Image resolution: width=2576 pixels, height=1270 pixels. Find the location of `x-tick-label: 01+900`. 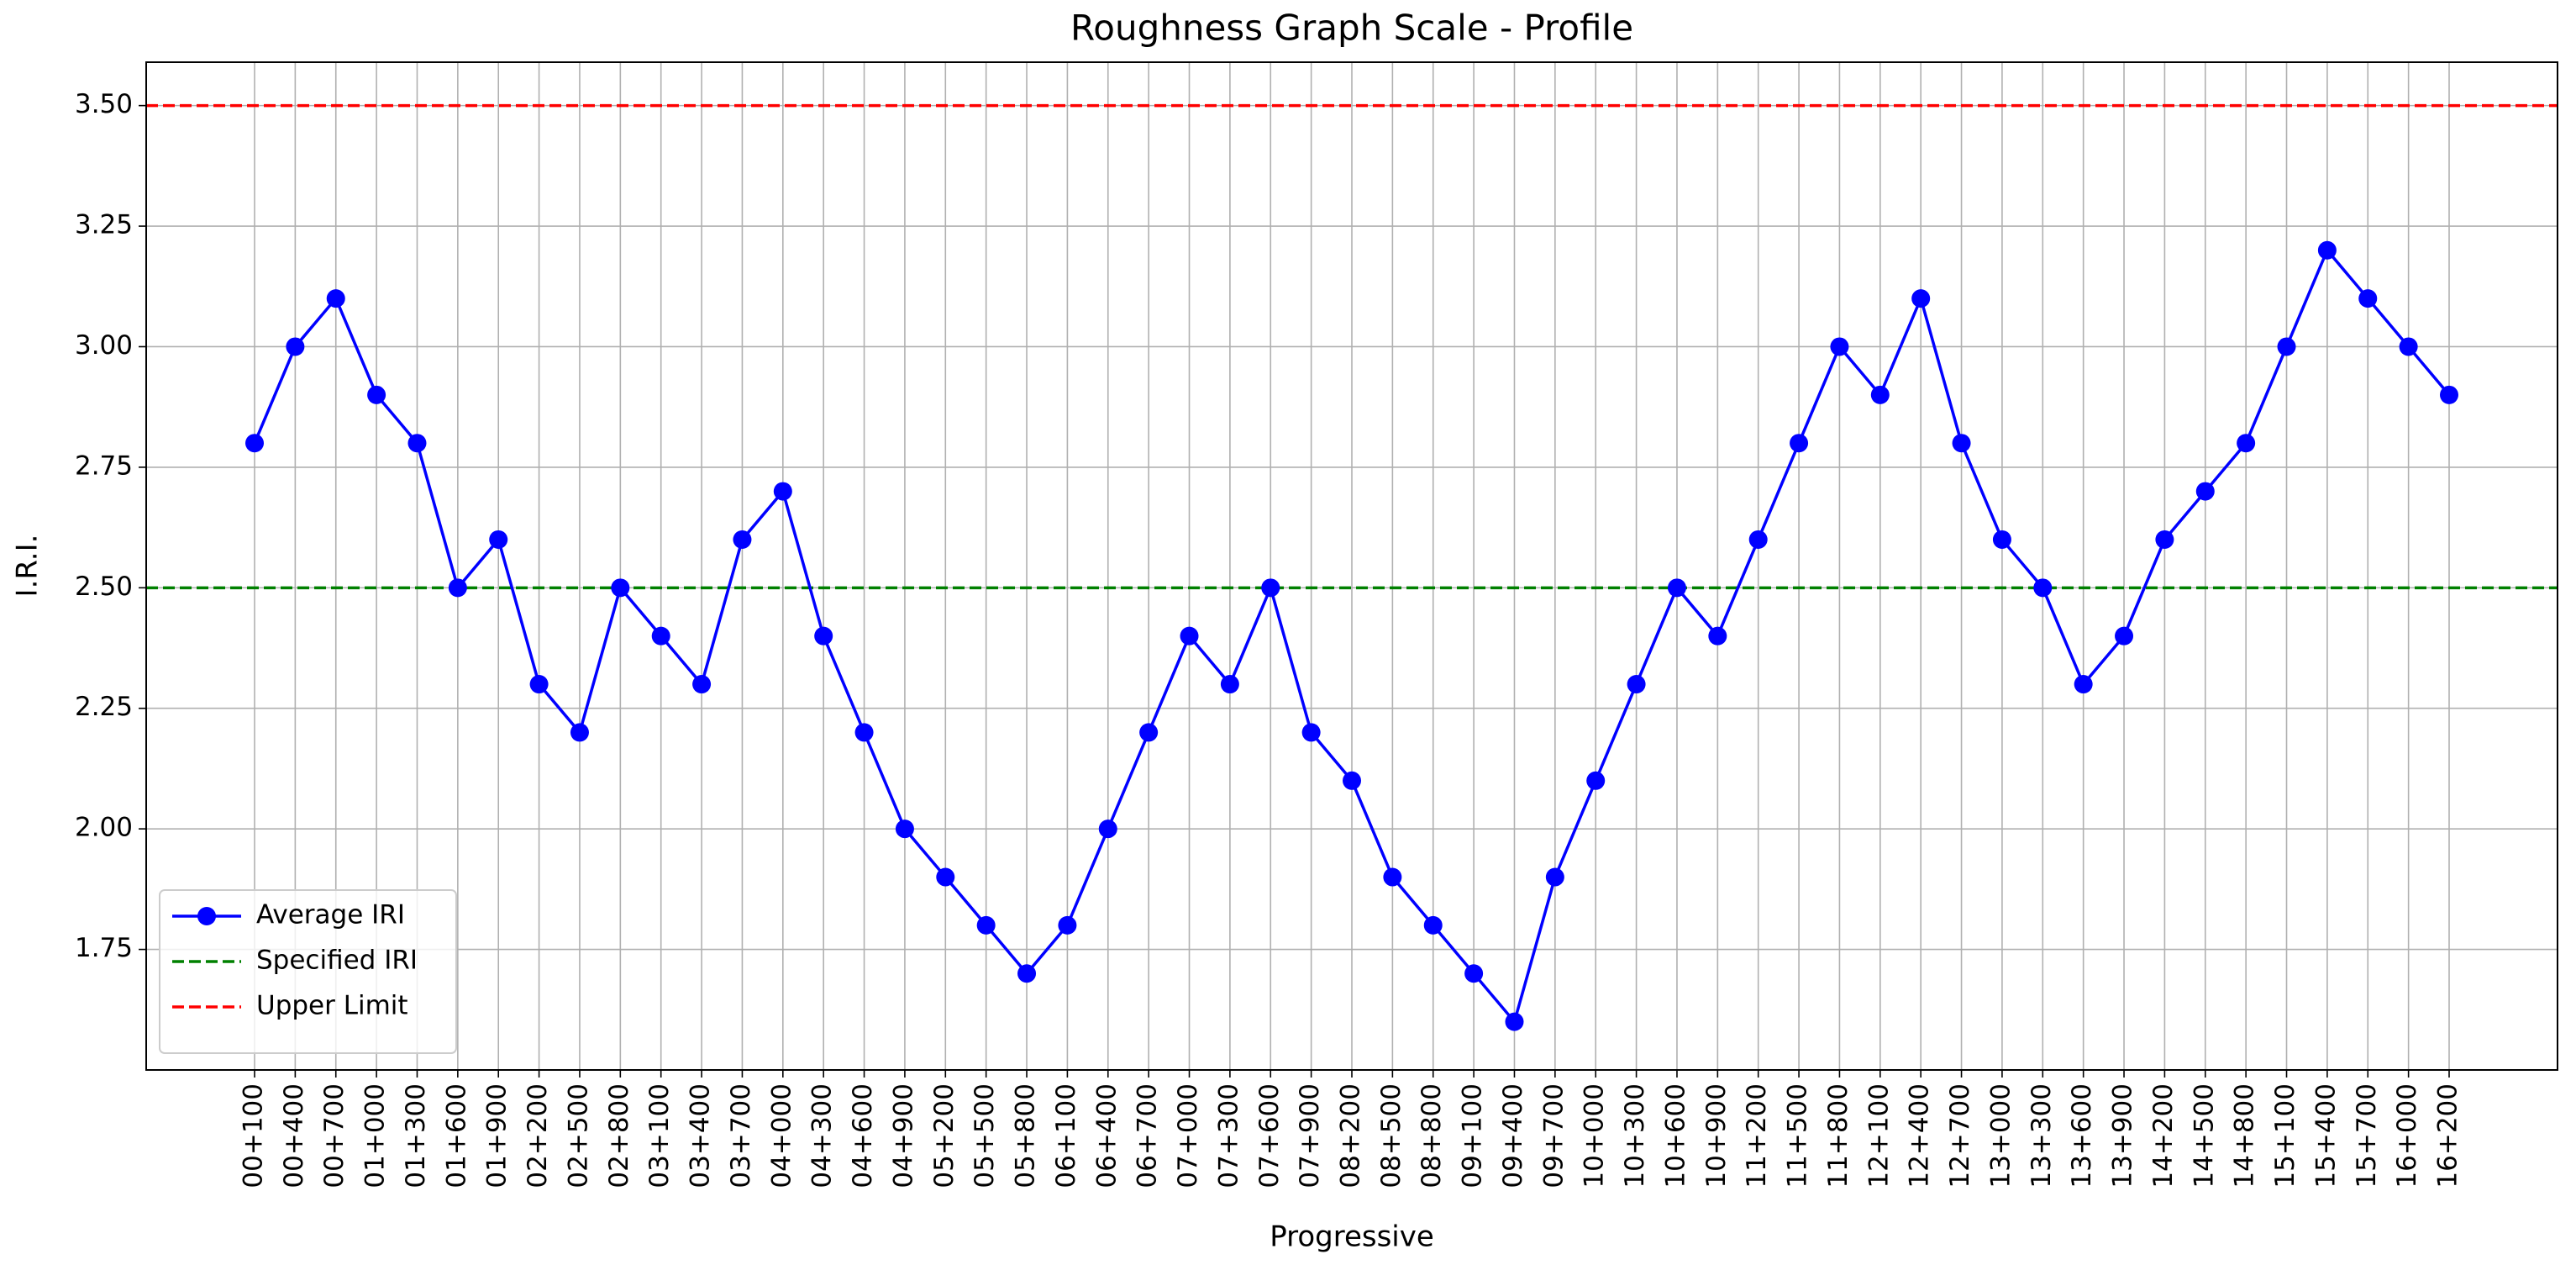

x-tick-label: 01+900 is located at coordinates (498, 1136).